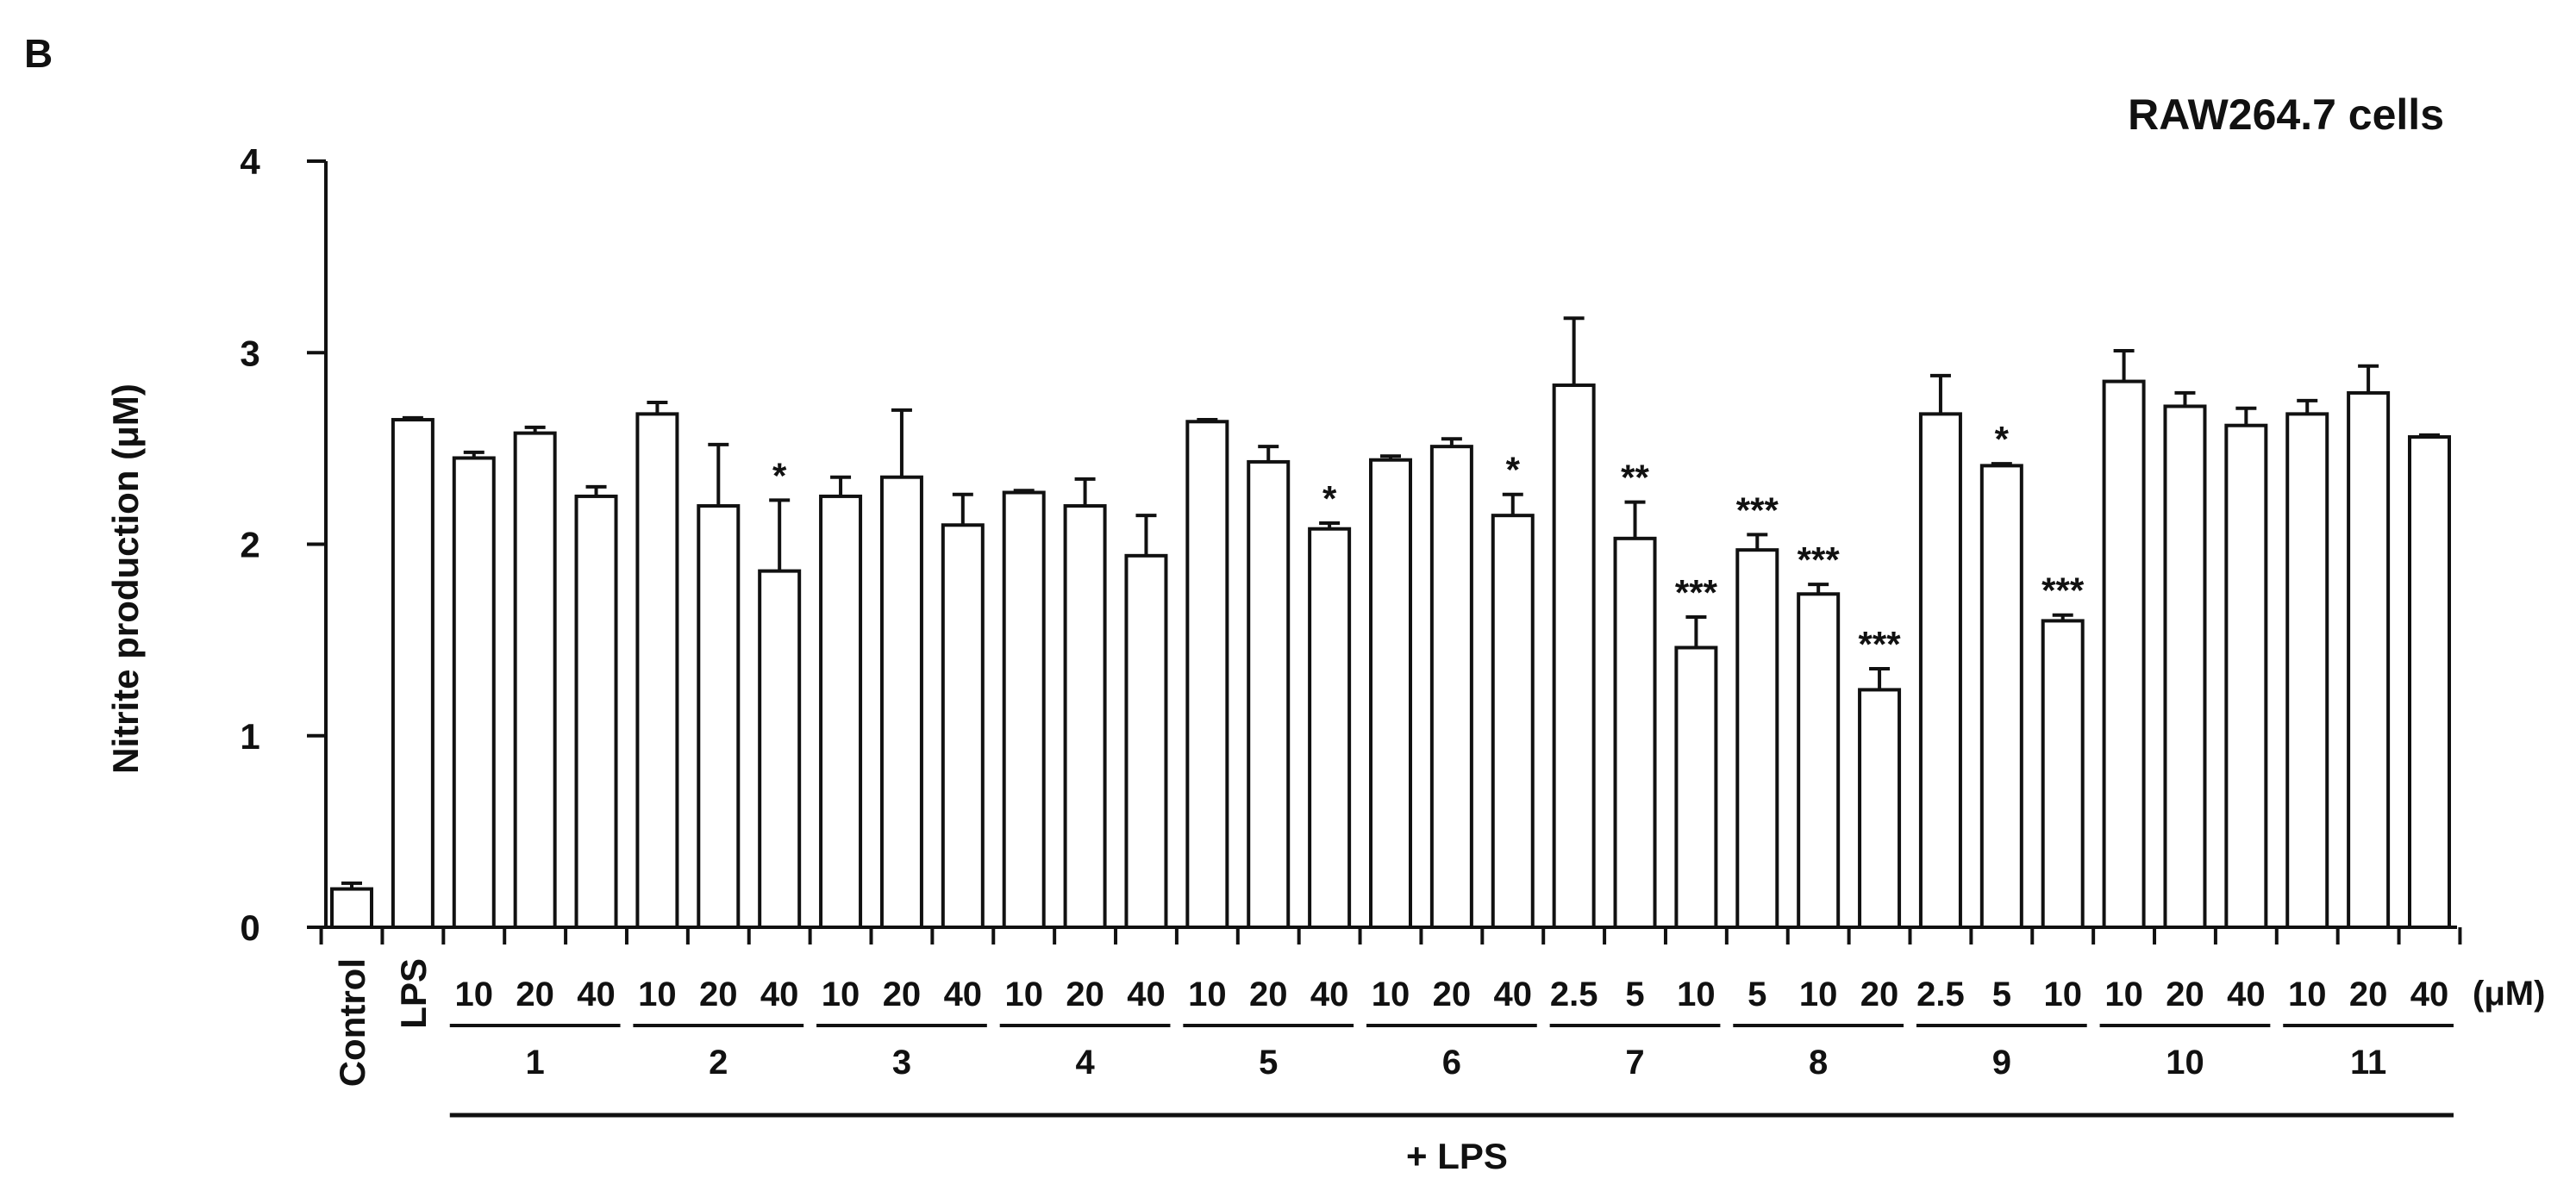  What do you see at coordinates (249, 353) in the screenshot?
I see `y-tick-label: 3` at bounding box center [249, 353].